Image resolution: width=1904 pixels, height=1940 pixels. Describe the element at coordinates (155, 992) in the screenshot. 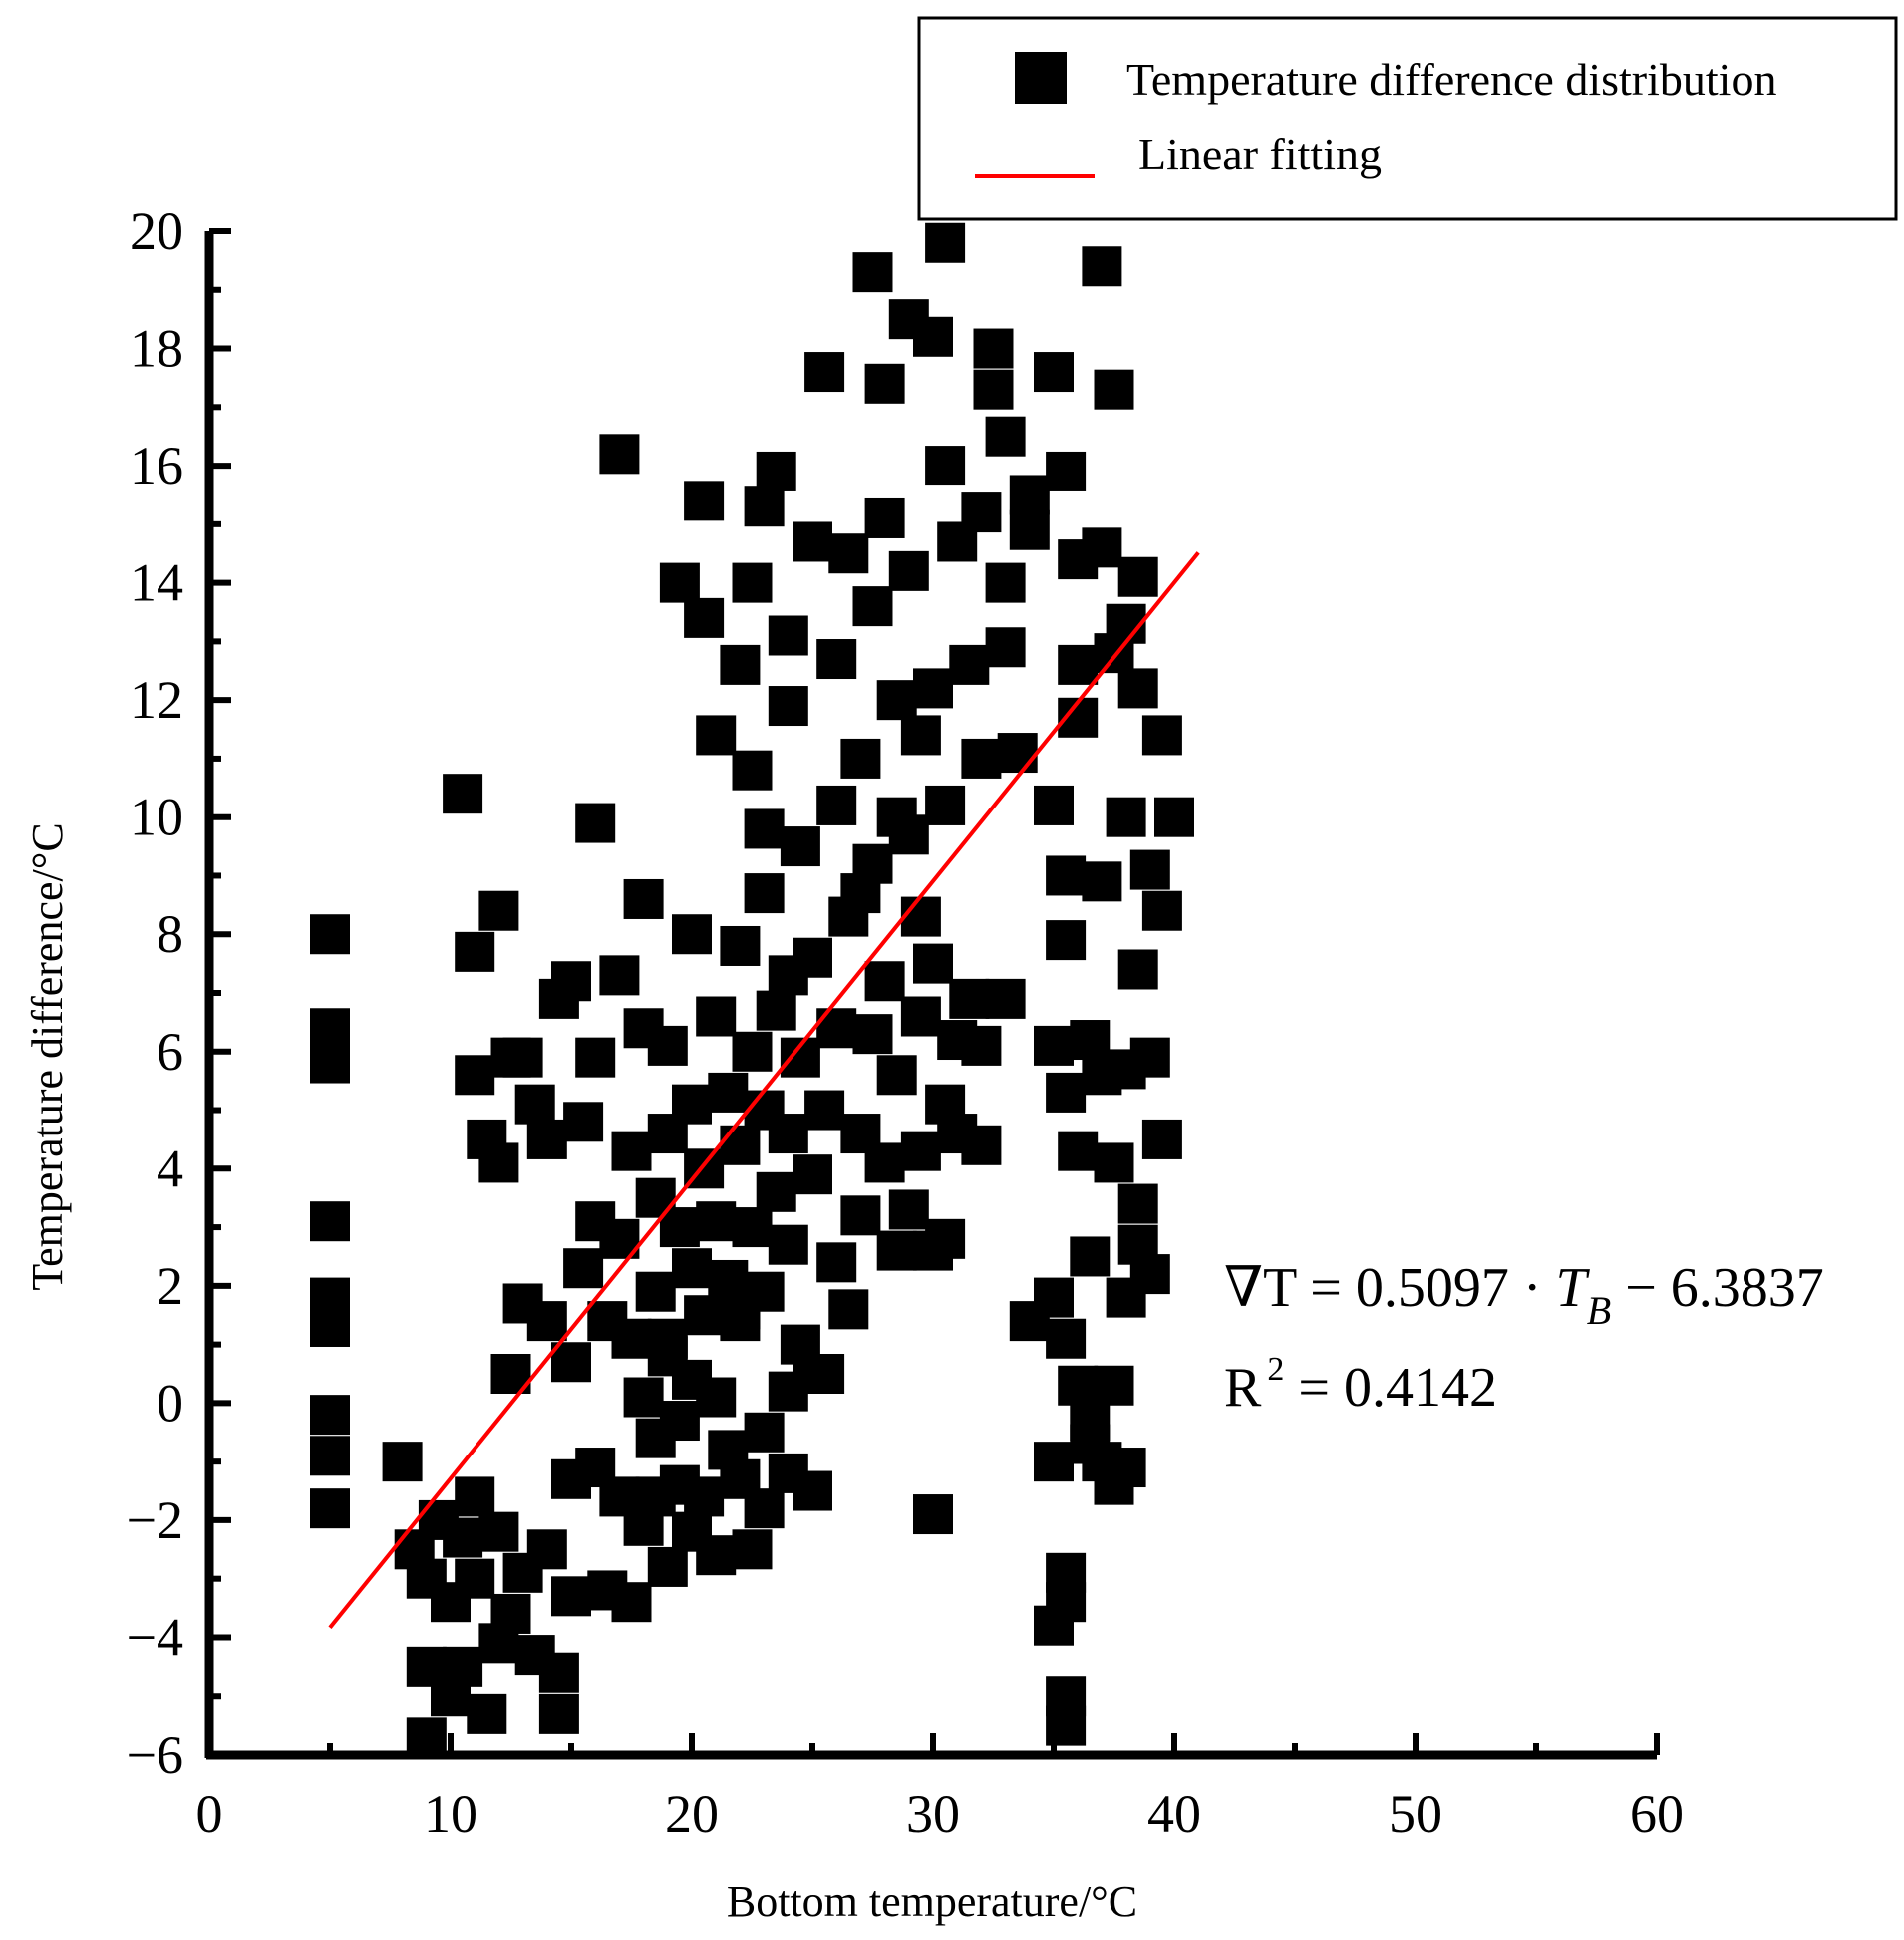

I see `y-tick-labels: −6 −4 −2 0 2 4 6 8 10 12 14 16 18 20` at that location.